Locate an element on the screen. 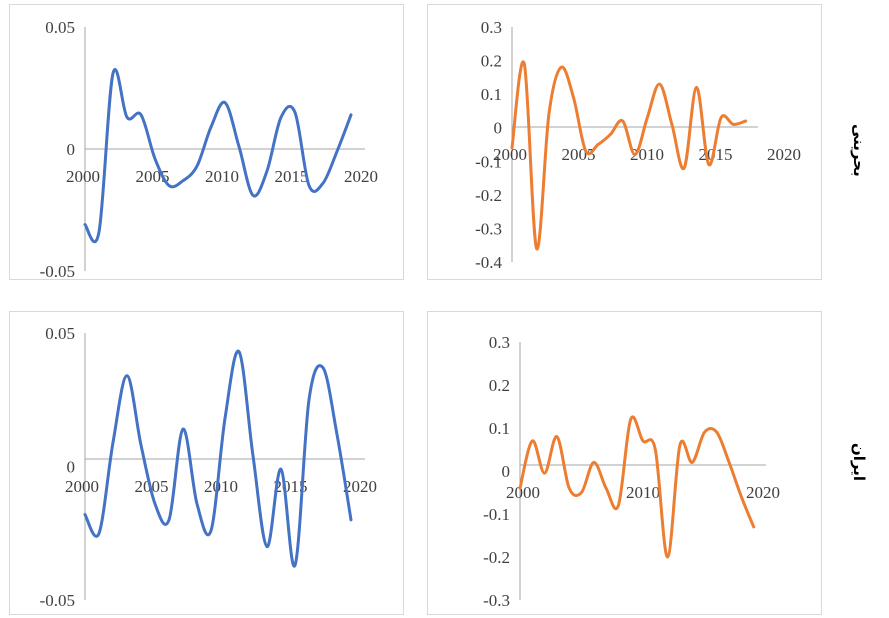 Image resolution: width=889 pixels, height=618 pixels. chart-svg-bottom-right: 0.3 0.2 0.1 0 -0.1 -0.2 -0.3 2000 2010 2020 is located at coordinates (631, 471).